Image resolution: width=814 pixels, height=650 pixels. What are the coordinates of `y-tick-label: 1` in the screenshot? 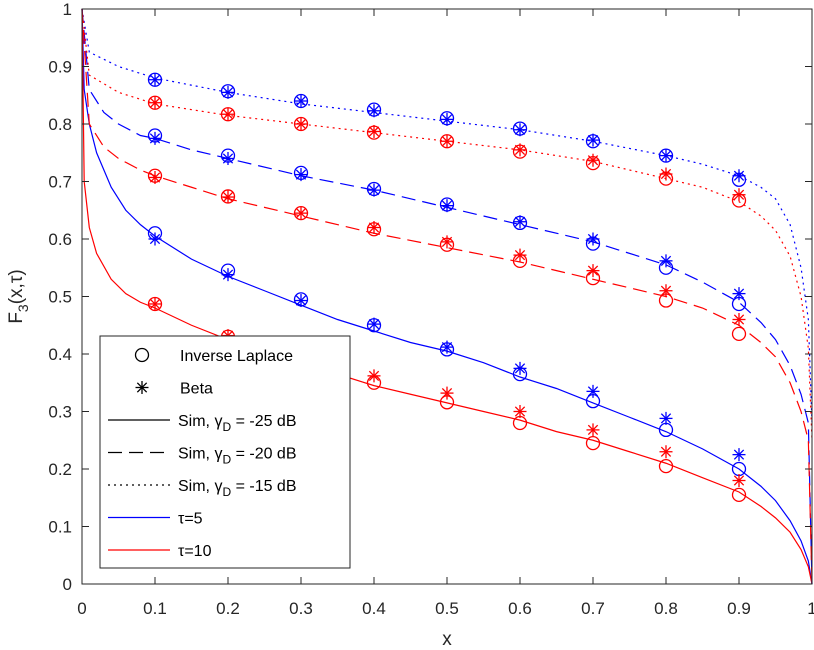 It's located at (67, 9).